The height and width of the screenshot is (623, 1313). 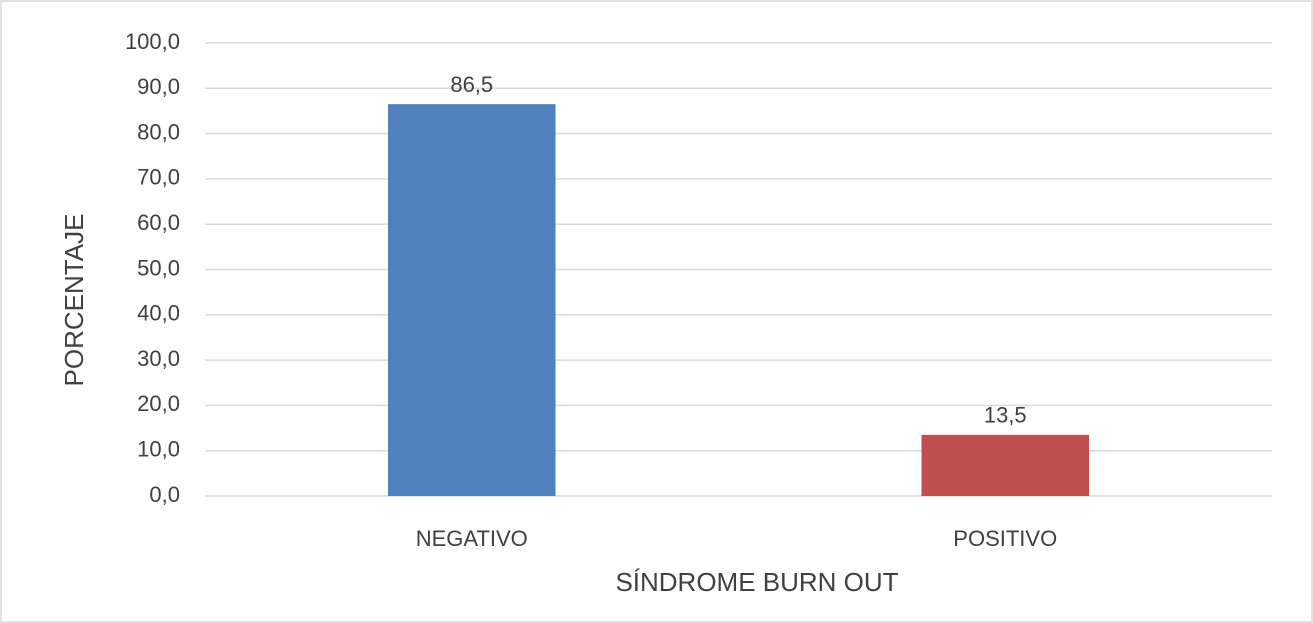 I want to click on y-tick-label: 0,0, so click(x=164, y=494).